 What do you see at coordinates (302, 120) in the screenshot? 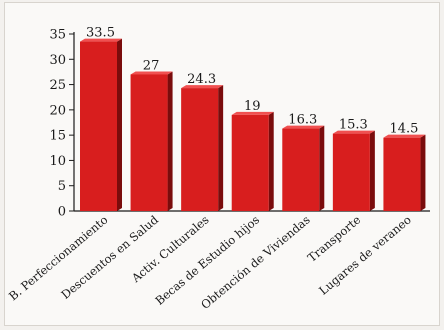
I see `value-label: 16.3` at bounding box center [302, 120].